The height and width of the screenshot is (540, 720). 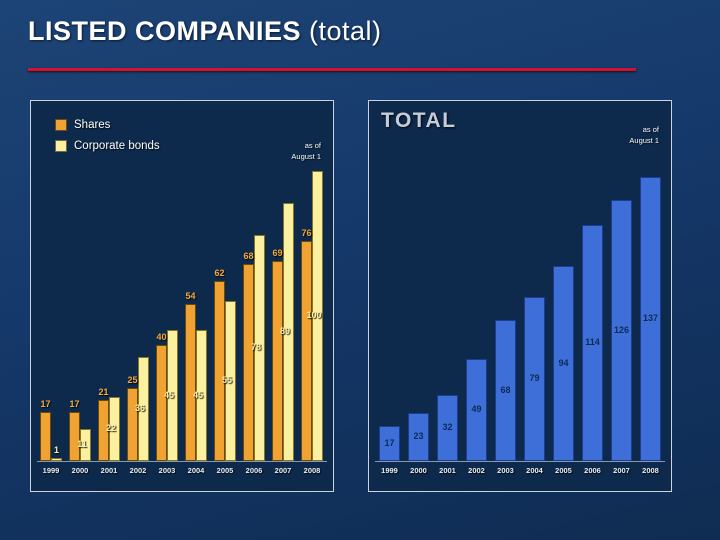 What do you see at coordinates (56, 450) in the screenshot?
I see `corporate-bonds-value-label: 1` at bounding box center [56, 450].